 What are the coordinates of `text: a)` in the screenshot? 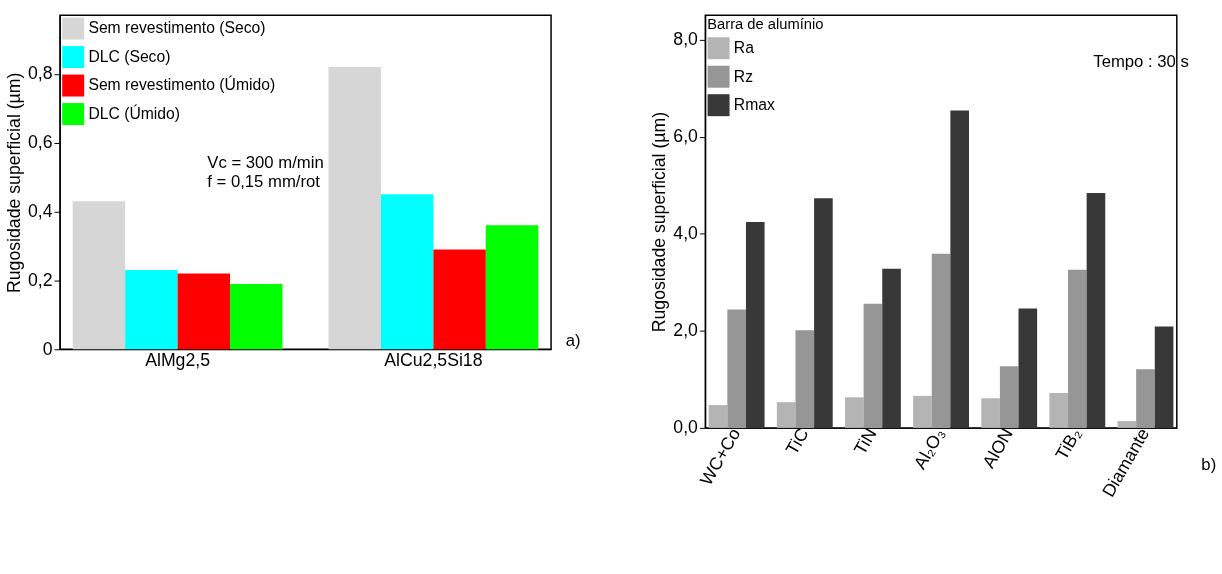 It's located at (573, 341).